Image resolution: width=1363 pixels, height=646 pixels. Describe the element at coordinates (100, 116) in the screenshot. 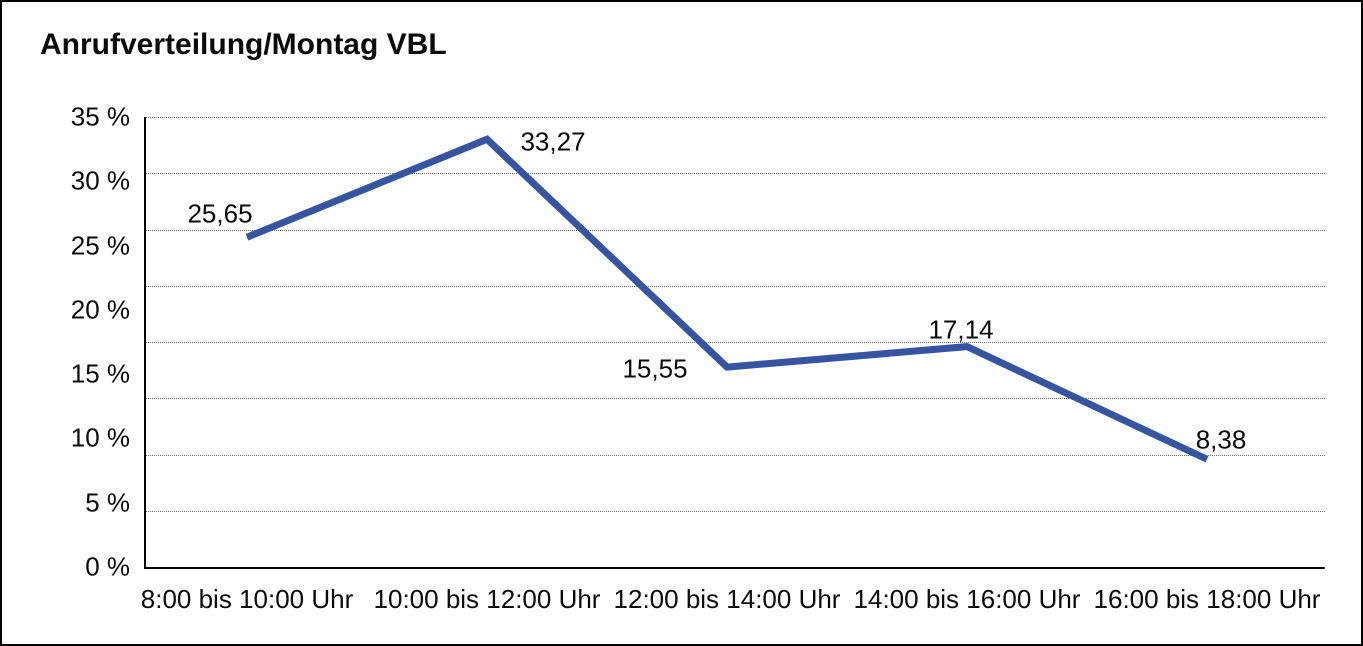

I see `y-axis-tick-label: 35 %` at that location.